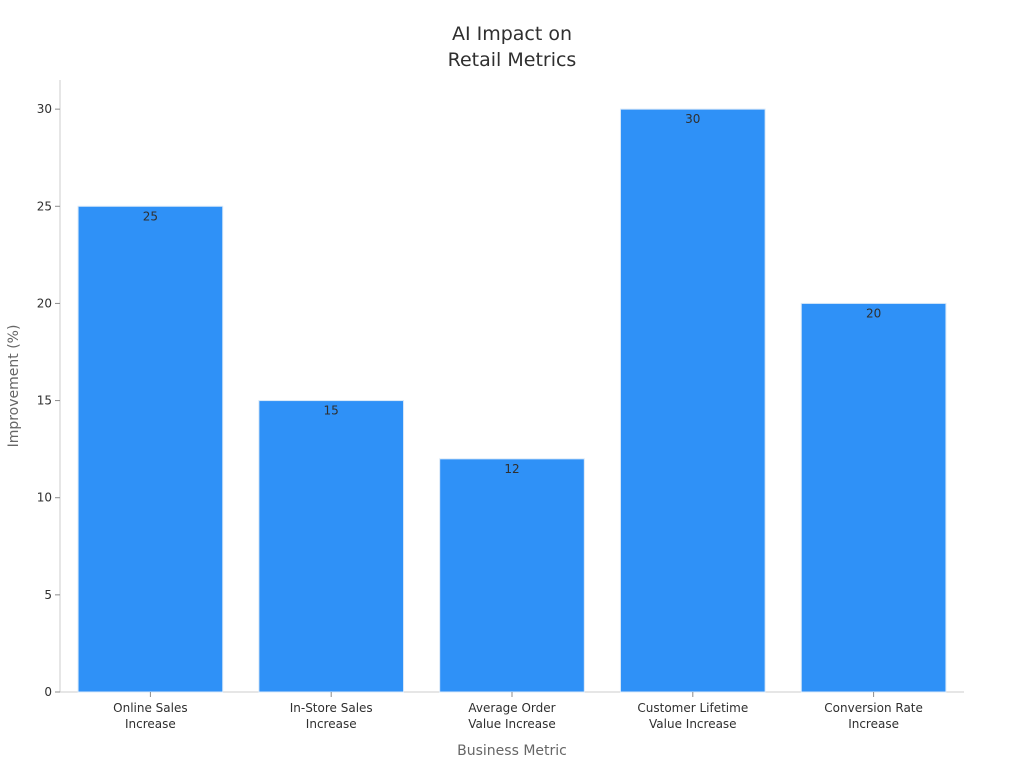 This screenshot has height=768, width=1024. I want to click on y-tick-label: 25, so click(44, 206).